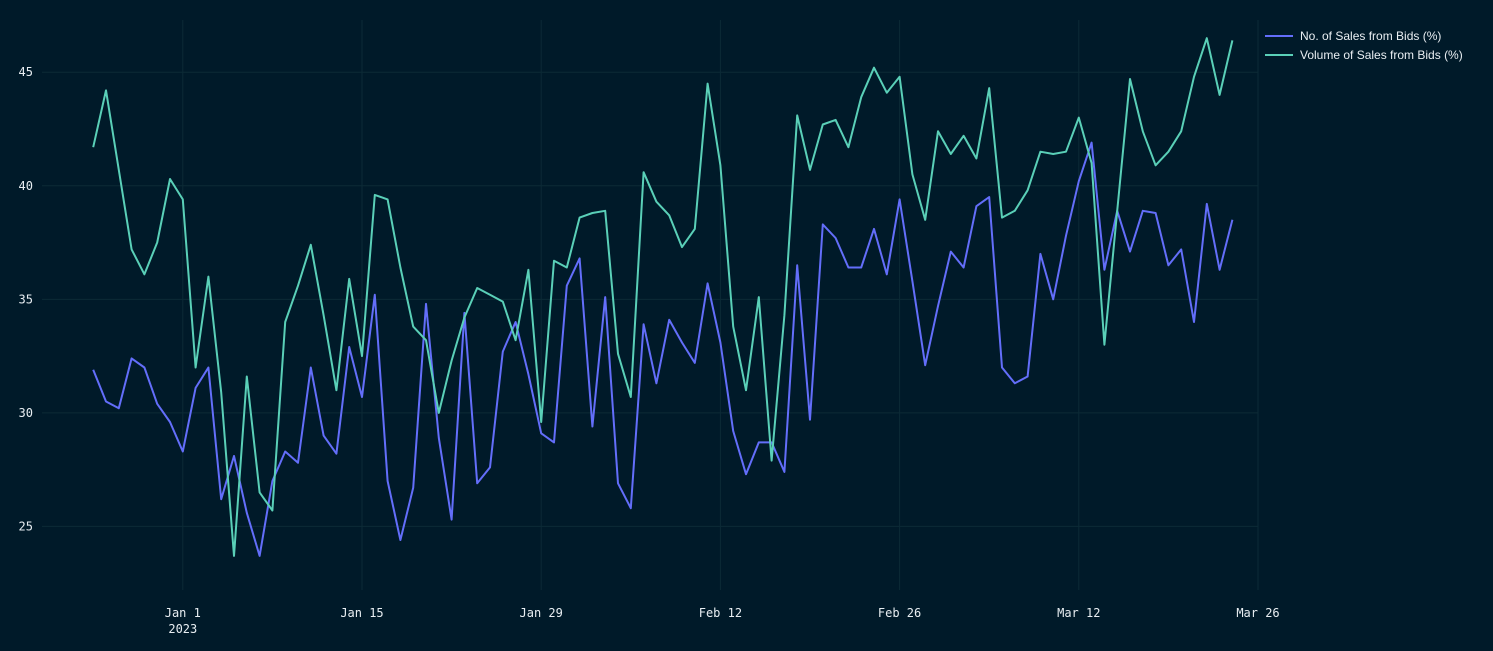 The height and width of the screenshot is (651, 1493). What do you see at coordinates (1078, 613) in the screenshot?
I see `x-tick-label: Mar 12` at bounding box center [1078, 613].